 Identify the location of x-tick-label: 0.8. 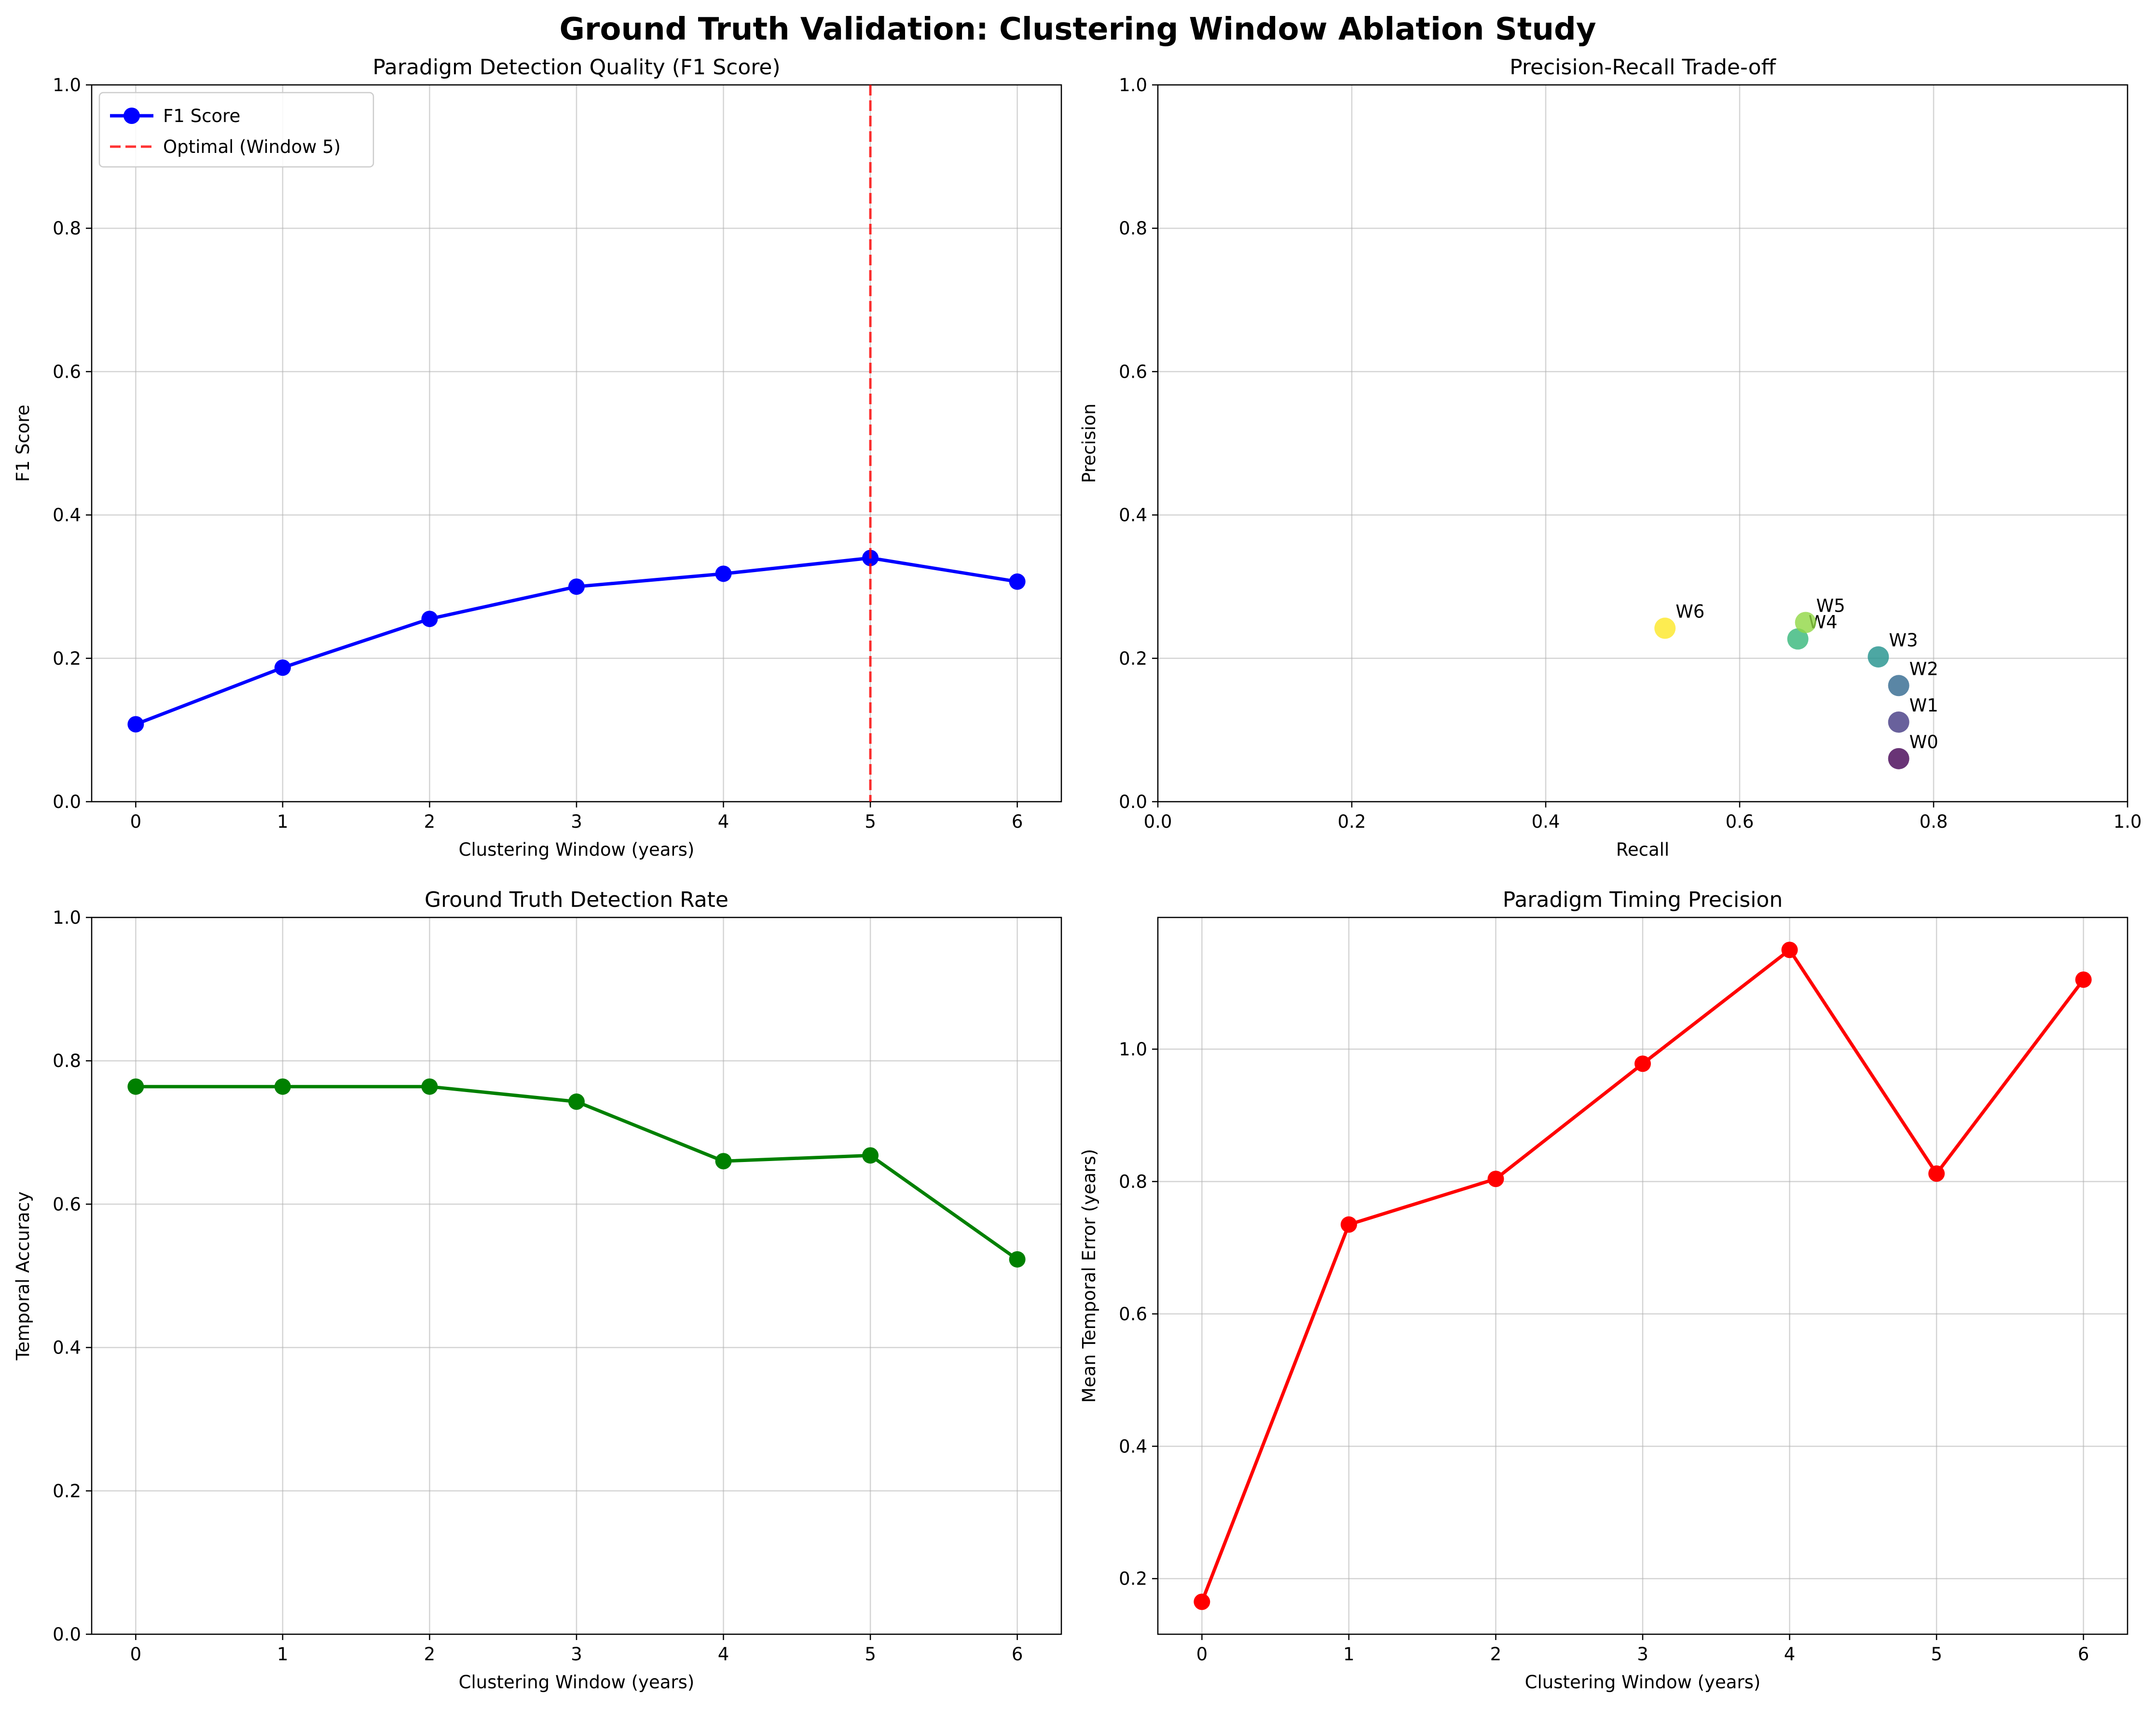
(1934, 821).